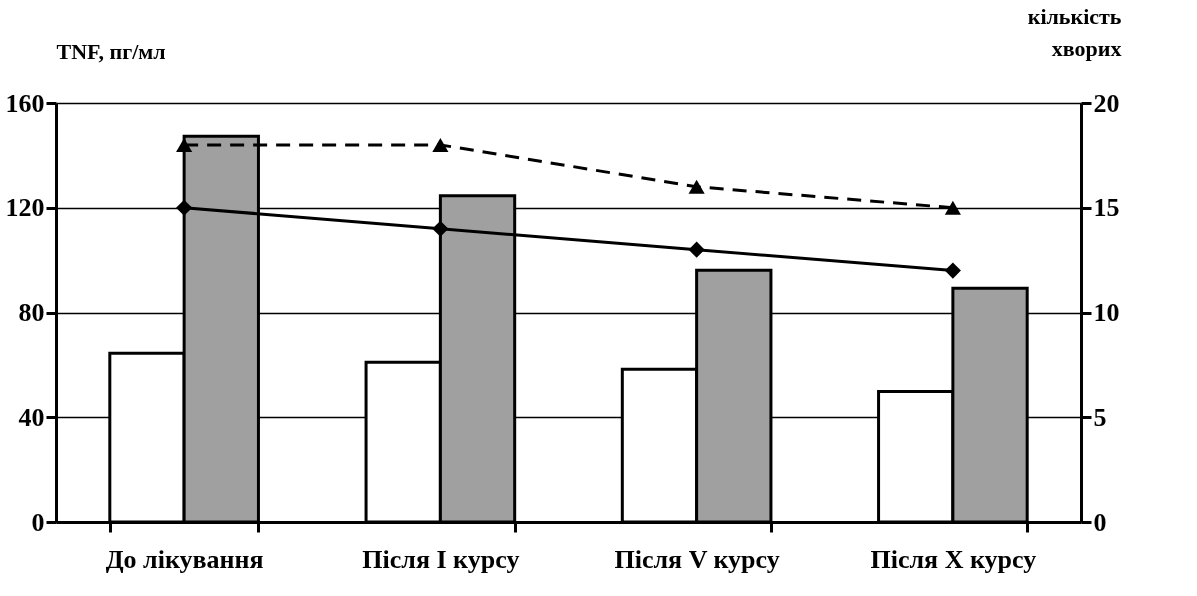 The height and width of the screenshot is (596, 1197). What do you see at coordinates (953, 559) in the screenshot?
I see `x-tick-label: Після X курсу` at bounding box center [953, 559].